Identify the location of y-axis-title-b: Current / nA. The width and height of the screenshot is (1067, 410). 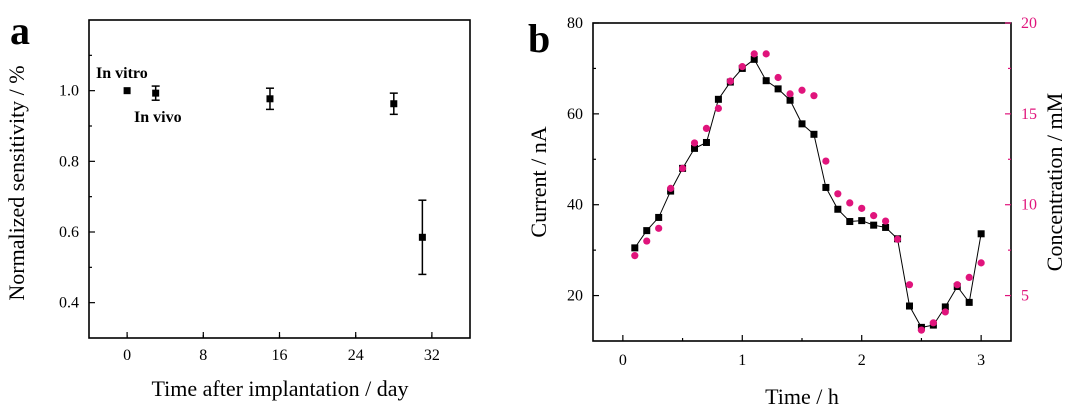
(538, 181).